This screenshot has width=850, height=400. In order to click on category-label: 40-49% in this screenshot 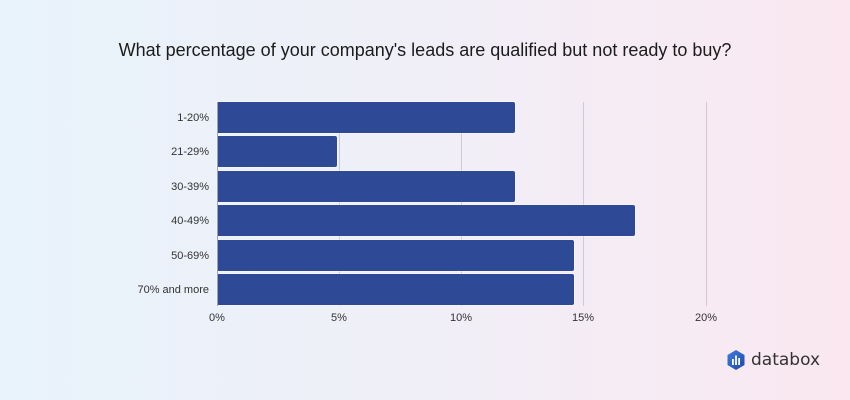, I will do `click(190, 221)`.